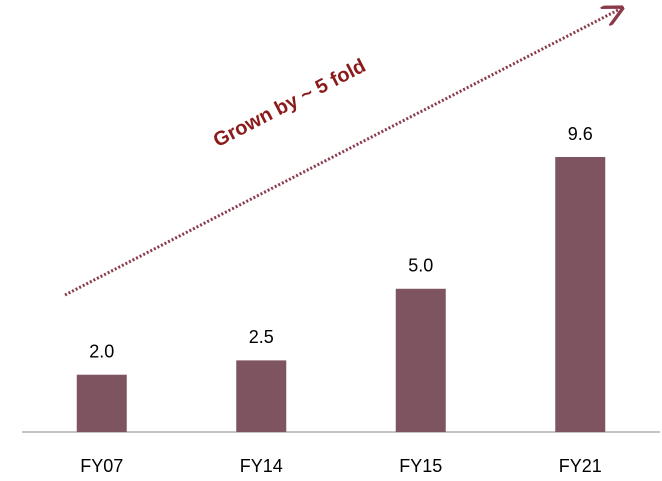 Image resolution: width=662 pixels, height=481 pixels. What do you see at coordinates (580, 466) in the screenshot?
I see `x-tick-label: FY21` at bounding box center [580, 466].